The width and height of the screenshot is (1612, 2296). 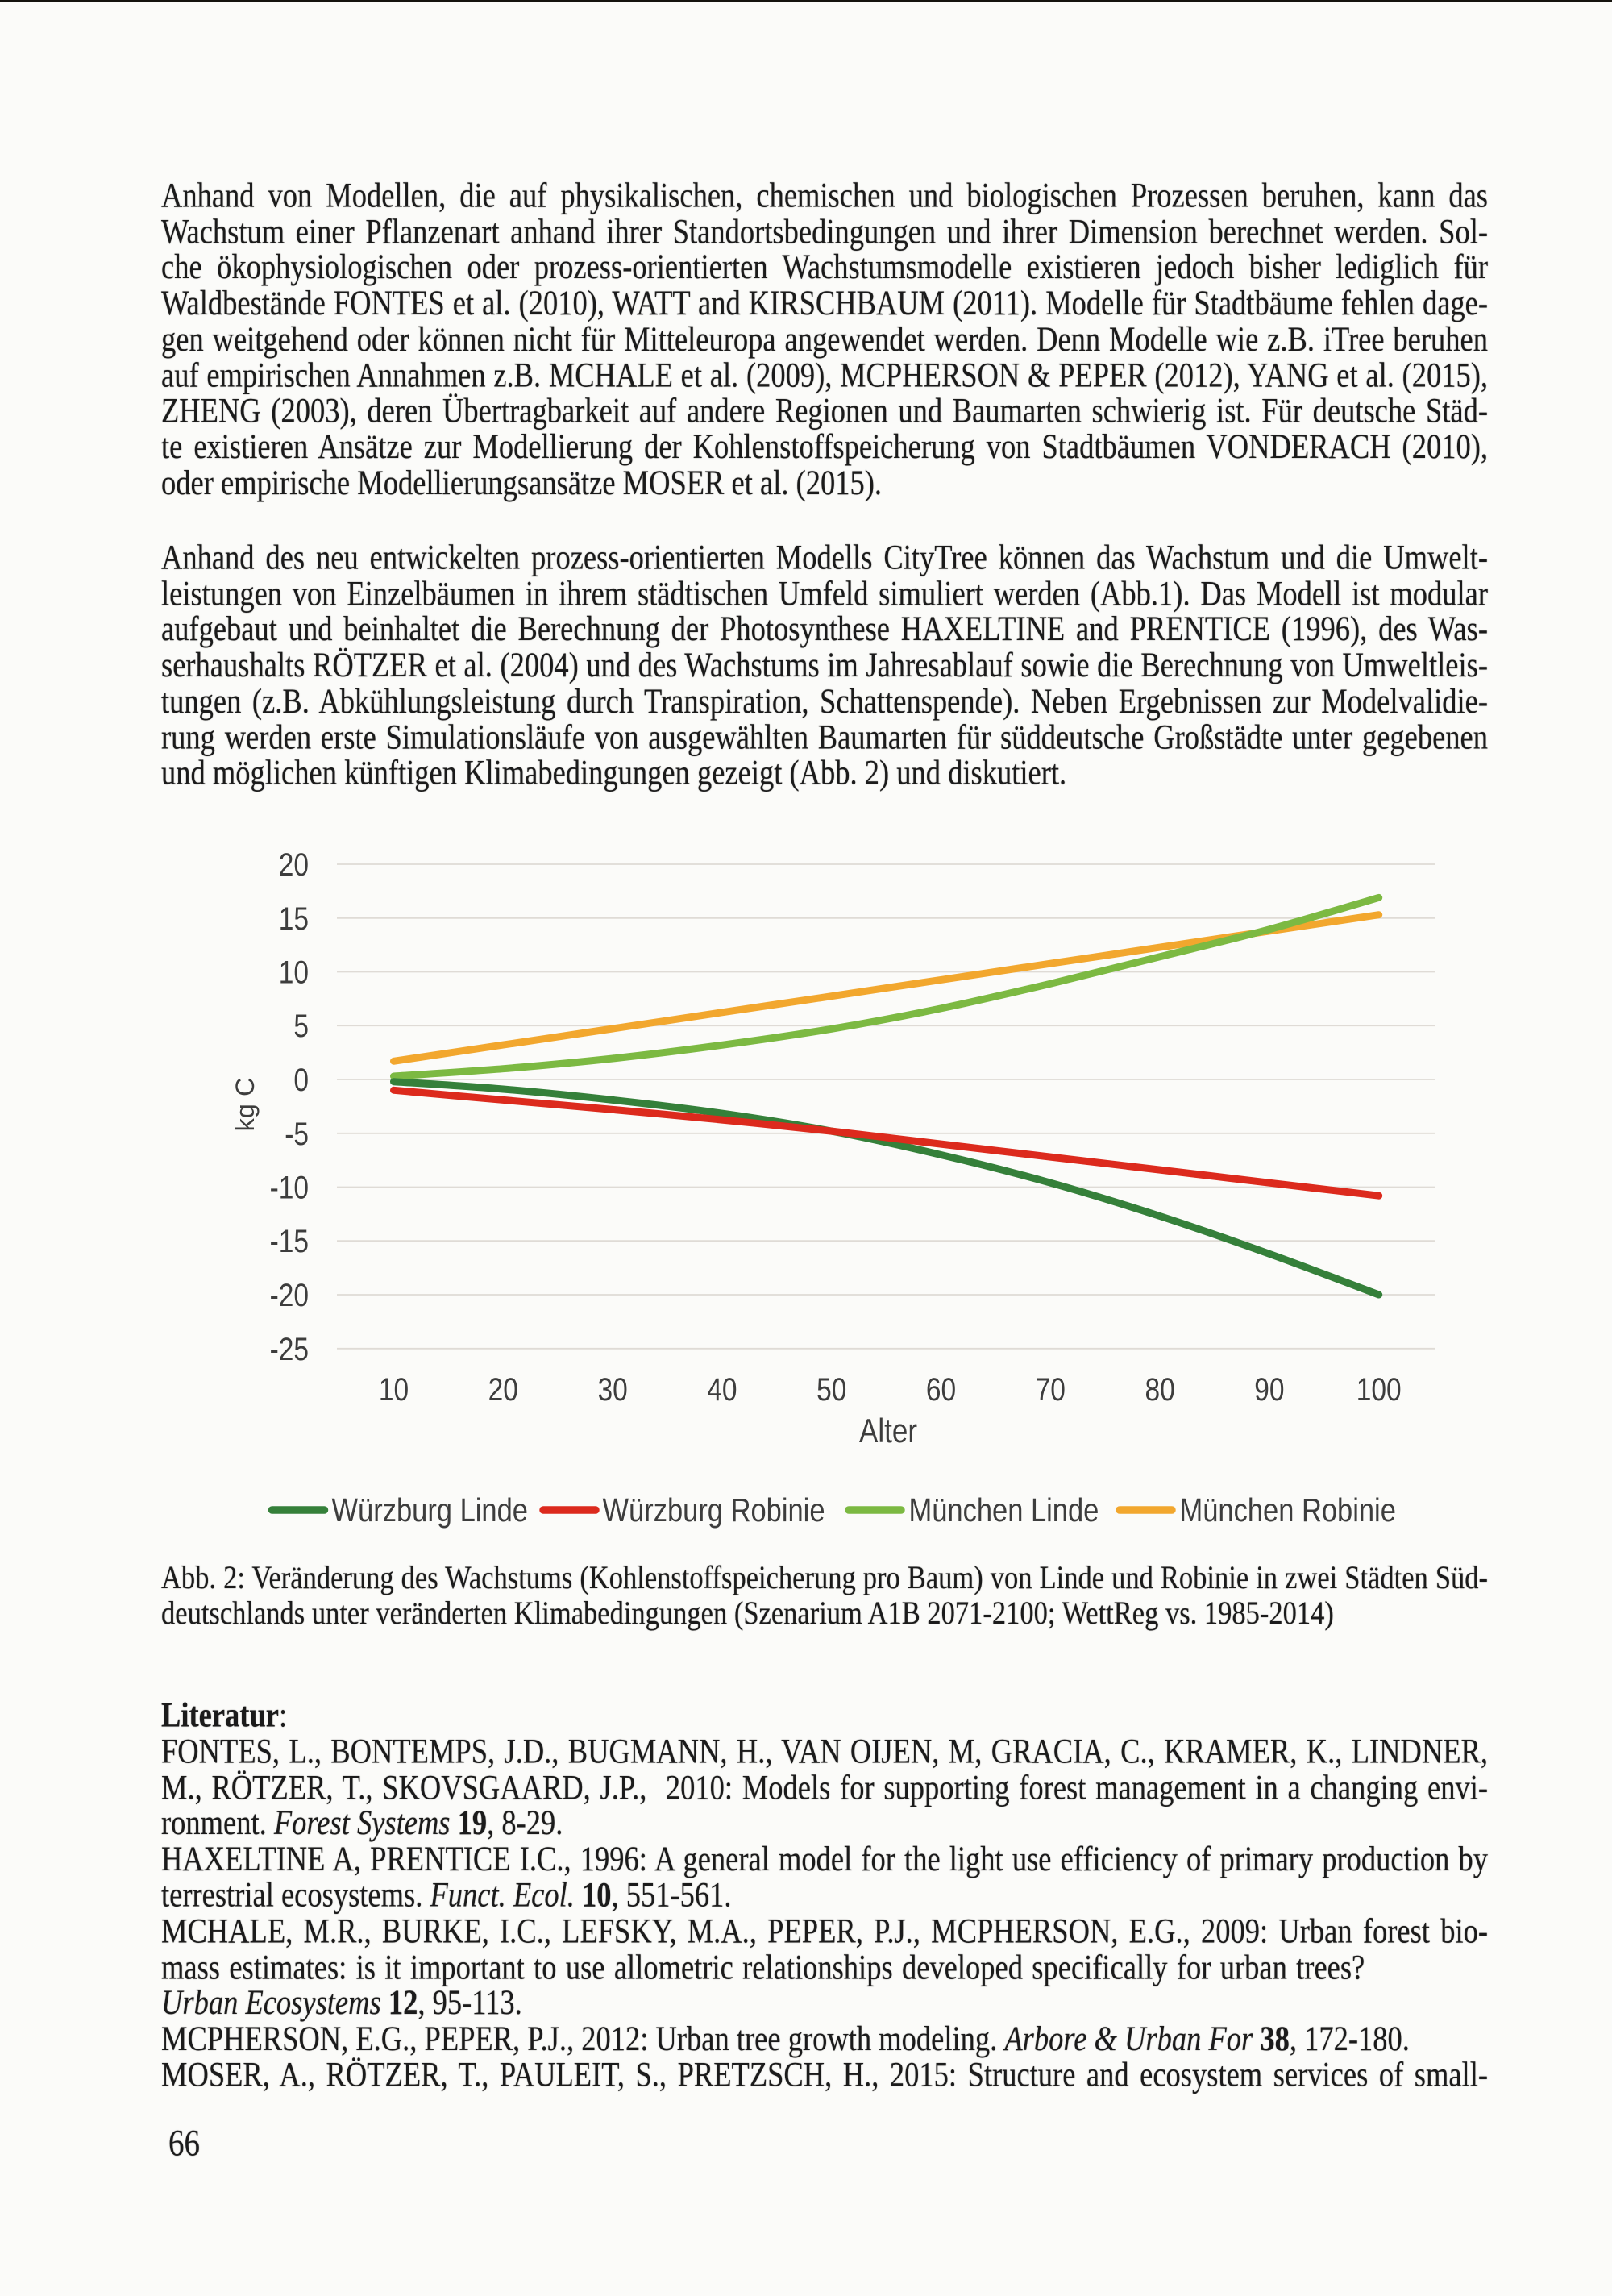 What do you see at coordinates (1269, 1389) in the screenshot?
I see `svg-text: 90` at bounding box center [1269, 1389].